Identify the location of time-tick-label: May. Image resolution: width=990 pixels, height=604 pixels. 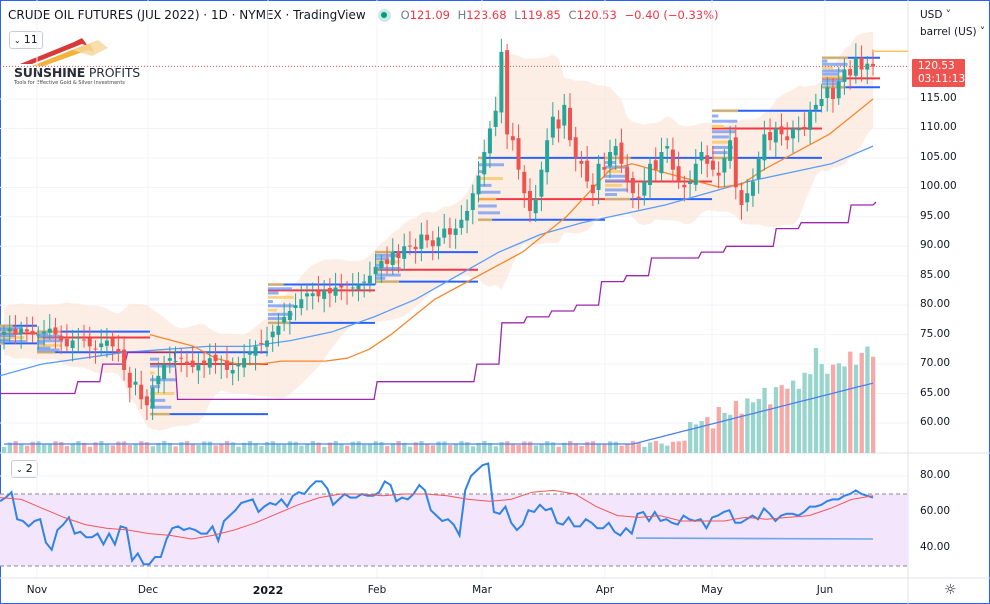
(712, 590).